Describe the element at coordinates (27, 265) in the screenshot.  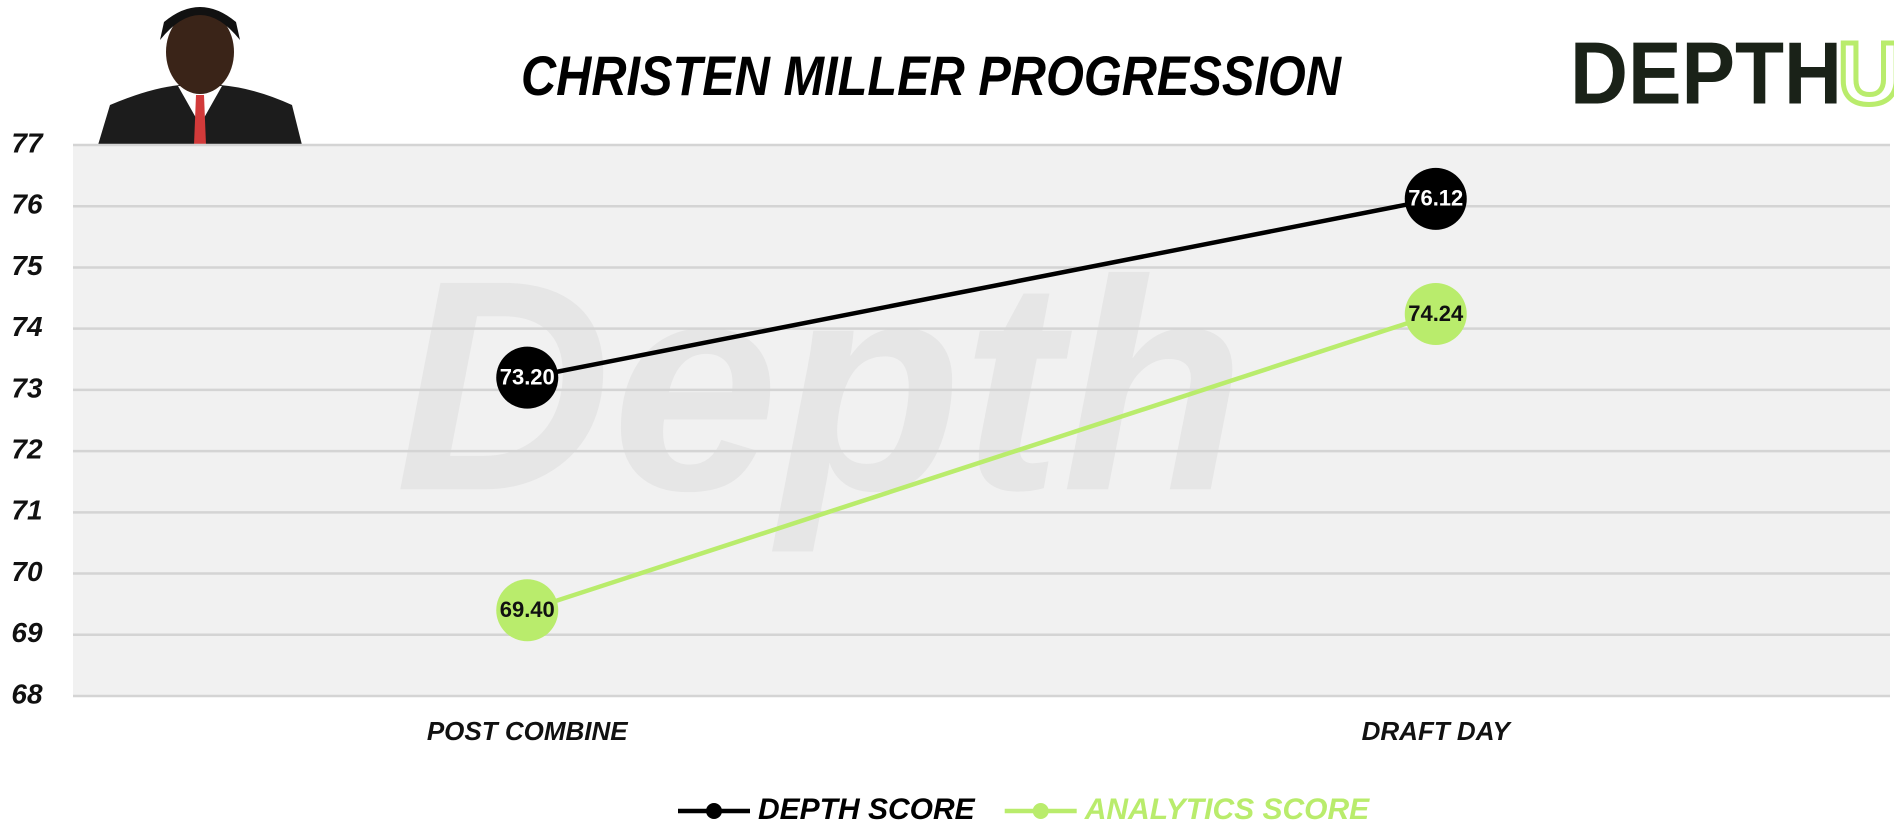
I see `y-tick-label: 75` at that location.